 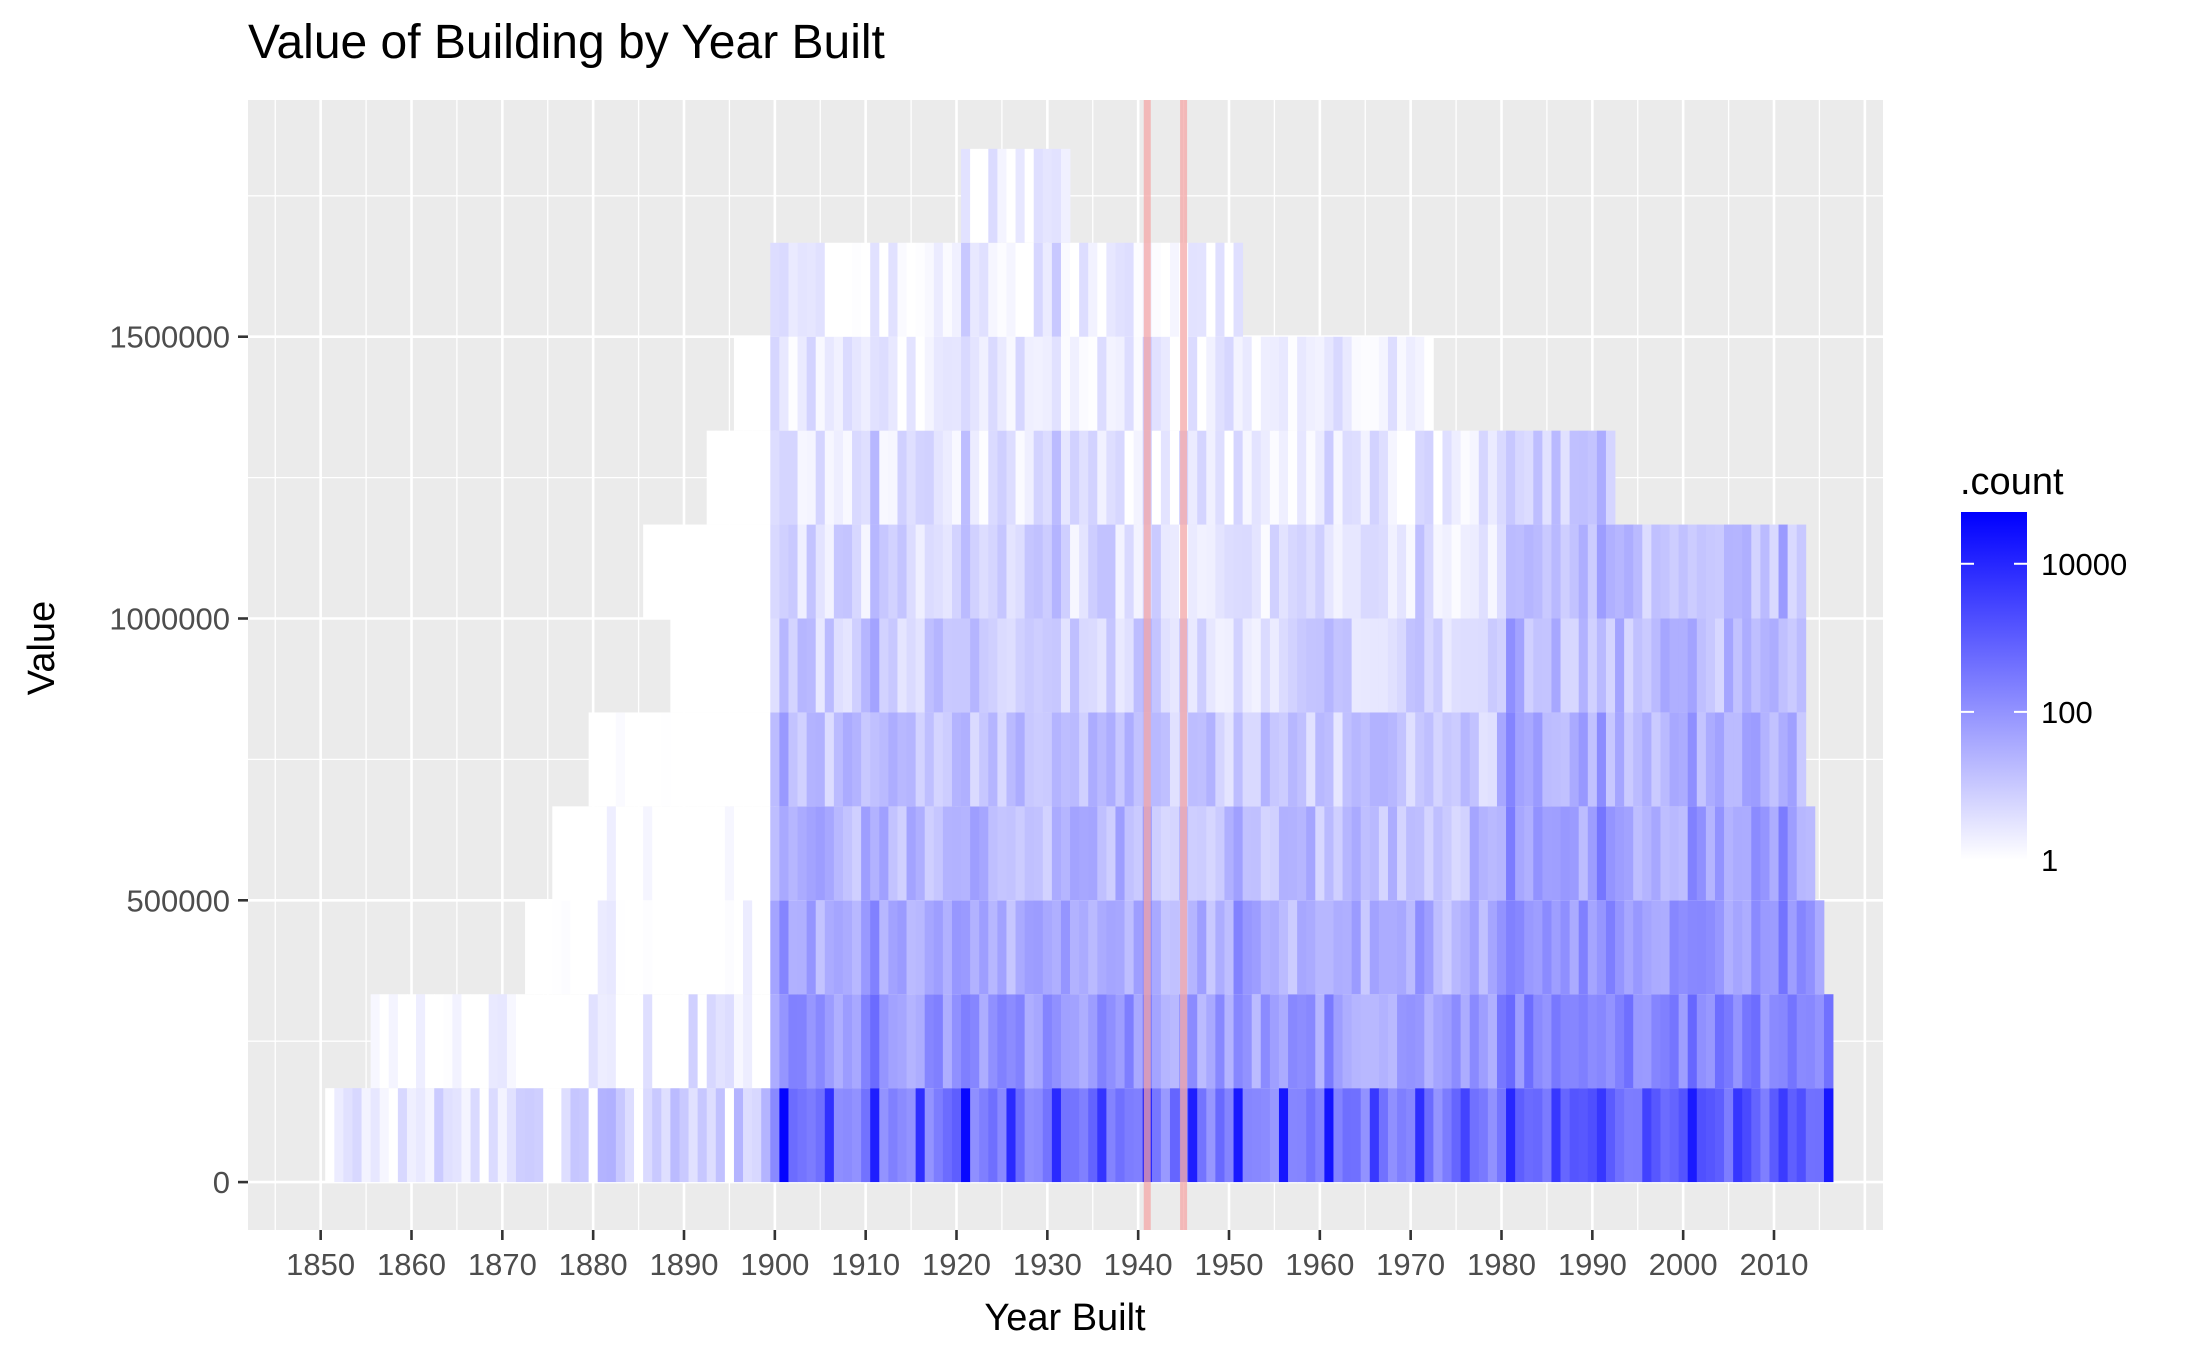 What do you see at coordinates (684, 1264) in the screenshot?
I see `x-tick-label: 1890` at bounding box center [684, 1264].